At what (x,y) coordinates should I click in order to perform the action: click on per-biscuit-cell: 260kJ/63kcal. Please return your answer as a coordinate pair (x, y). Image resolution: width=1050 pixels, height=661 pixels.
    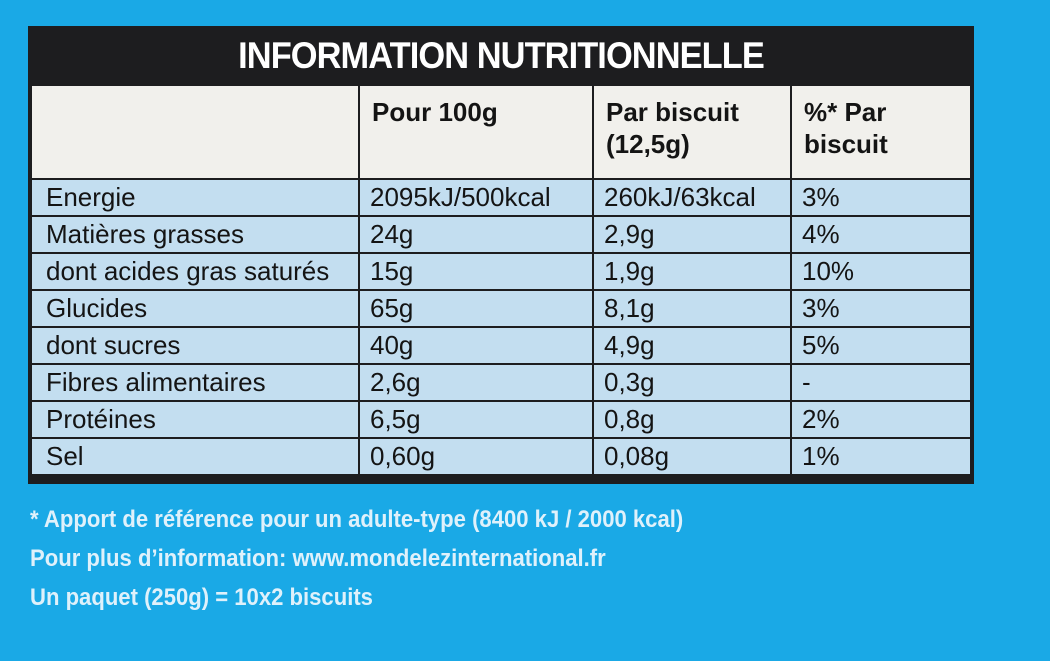
    Looking at the image, I should click on (692, 197).